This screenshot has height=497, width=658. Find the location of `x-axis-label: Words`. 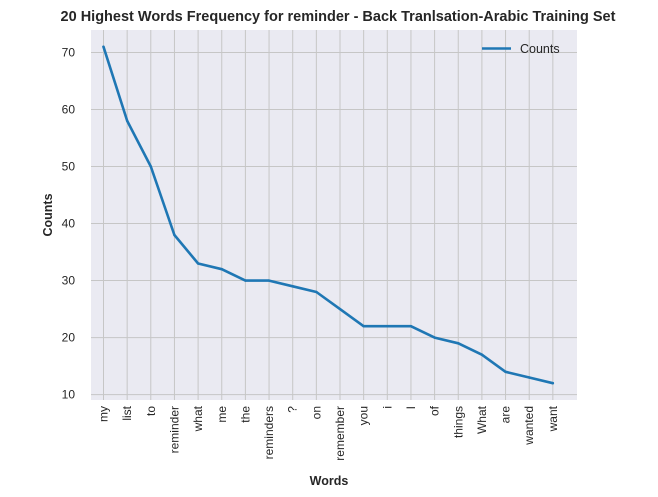

x-axis-label: Words is located at coordinates (329, 481).